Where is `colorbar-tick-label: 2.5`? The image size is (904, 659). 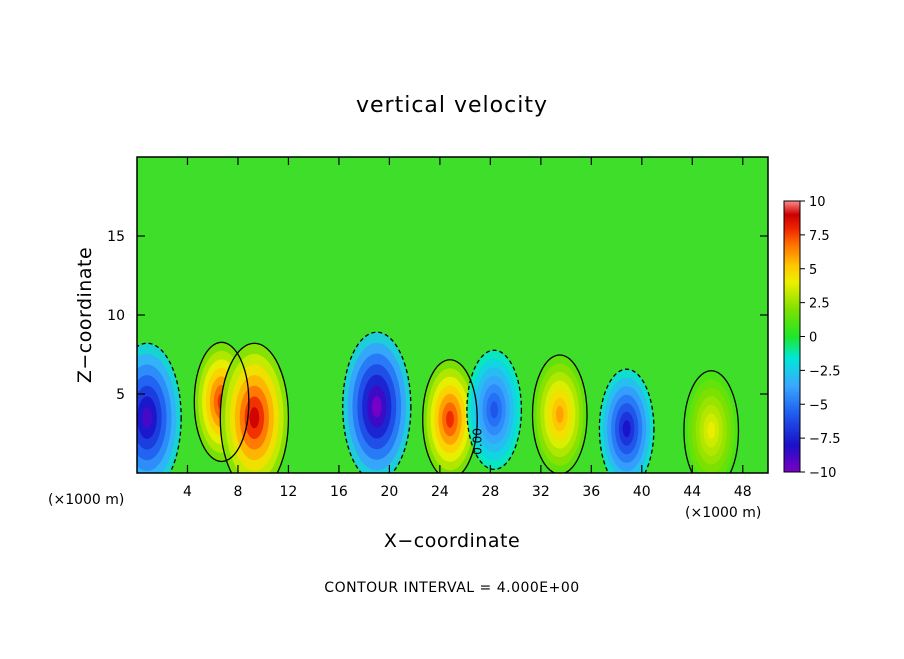 colorbar-tick-label: 2.5 is located at coordinates (819, 304).